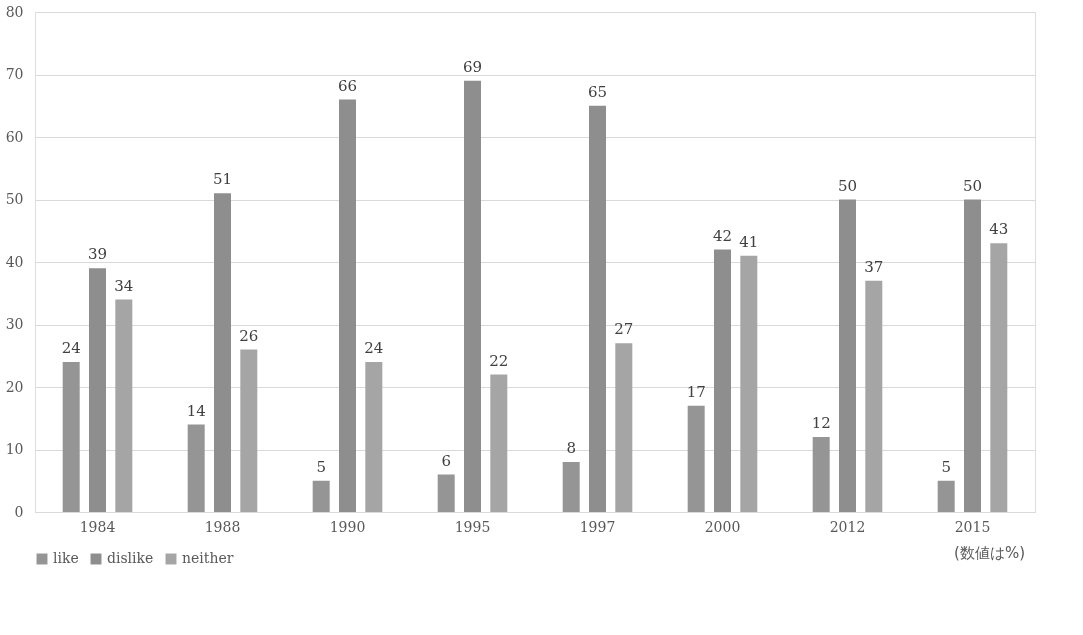 The height and width of the screenshot is (635, 1083). What do you see at coordinates (874, 266) in the screenshot?
I see `data-label: 37` at bounding box center [874, 266].